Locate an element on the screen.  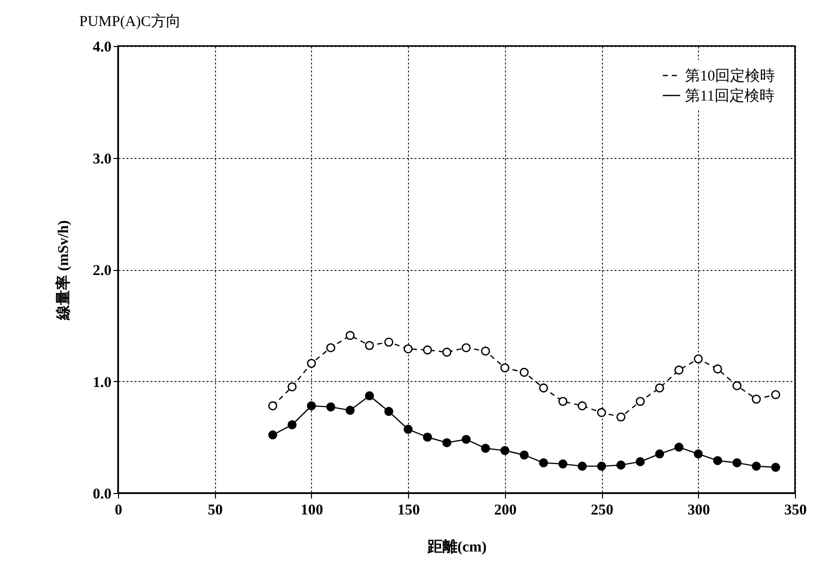
x-tick-label: 350 is located at coordinates (795, 510).